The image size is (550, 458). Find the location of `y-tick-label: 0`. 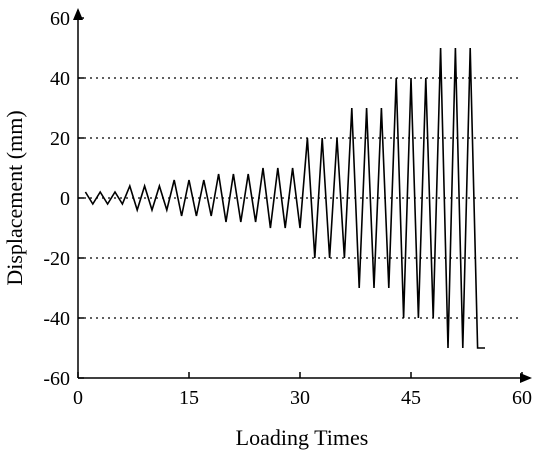

y-tick-label: 0 is located at coordinates (65, 199).